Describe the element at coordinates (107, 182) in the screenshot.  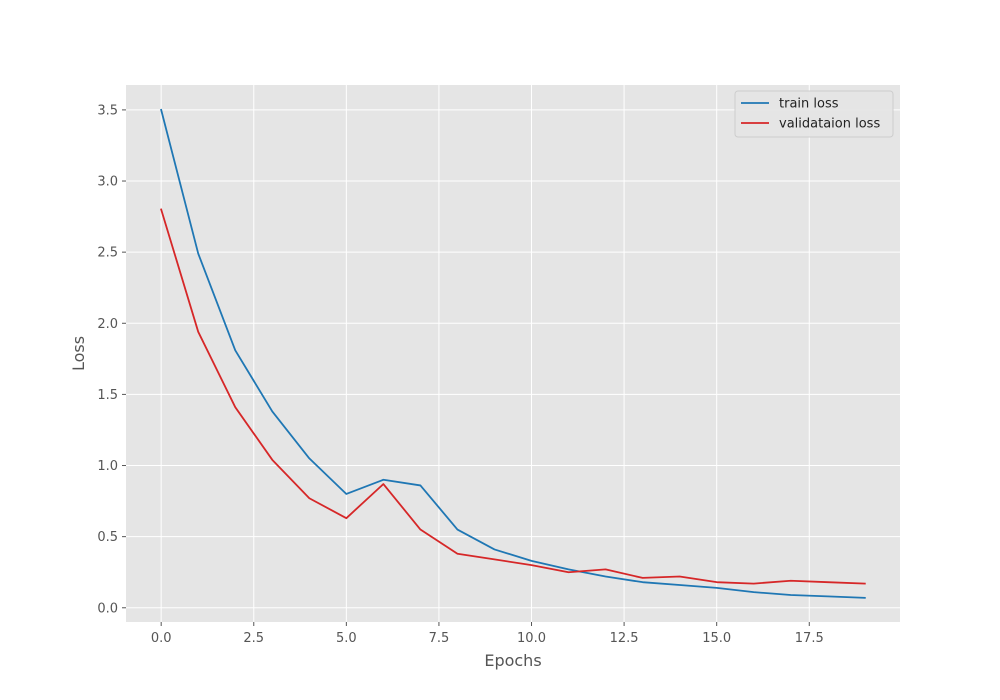
I see `y-tick-label: 3.0` at that location.